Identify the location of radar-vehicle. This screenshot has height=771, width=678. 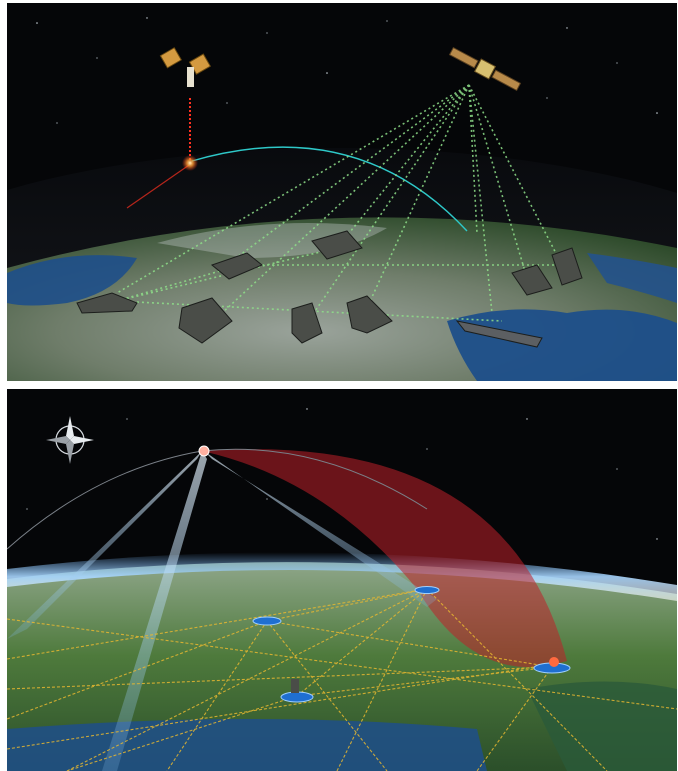
(107, 303).